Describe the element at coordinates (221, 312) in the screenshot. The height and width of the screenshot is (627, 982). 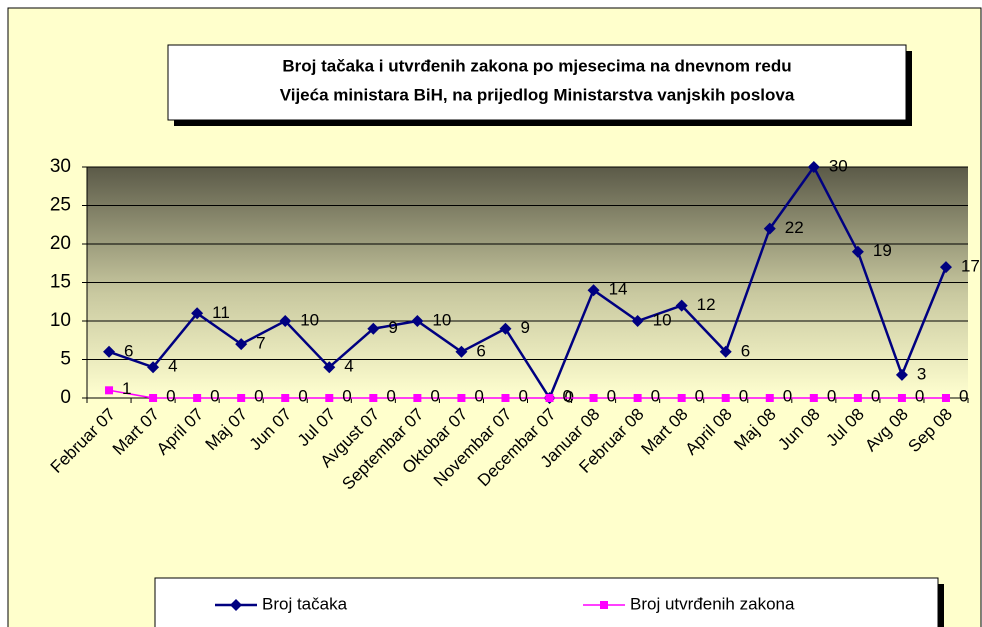
I see `data-label: 11` at that location.